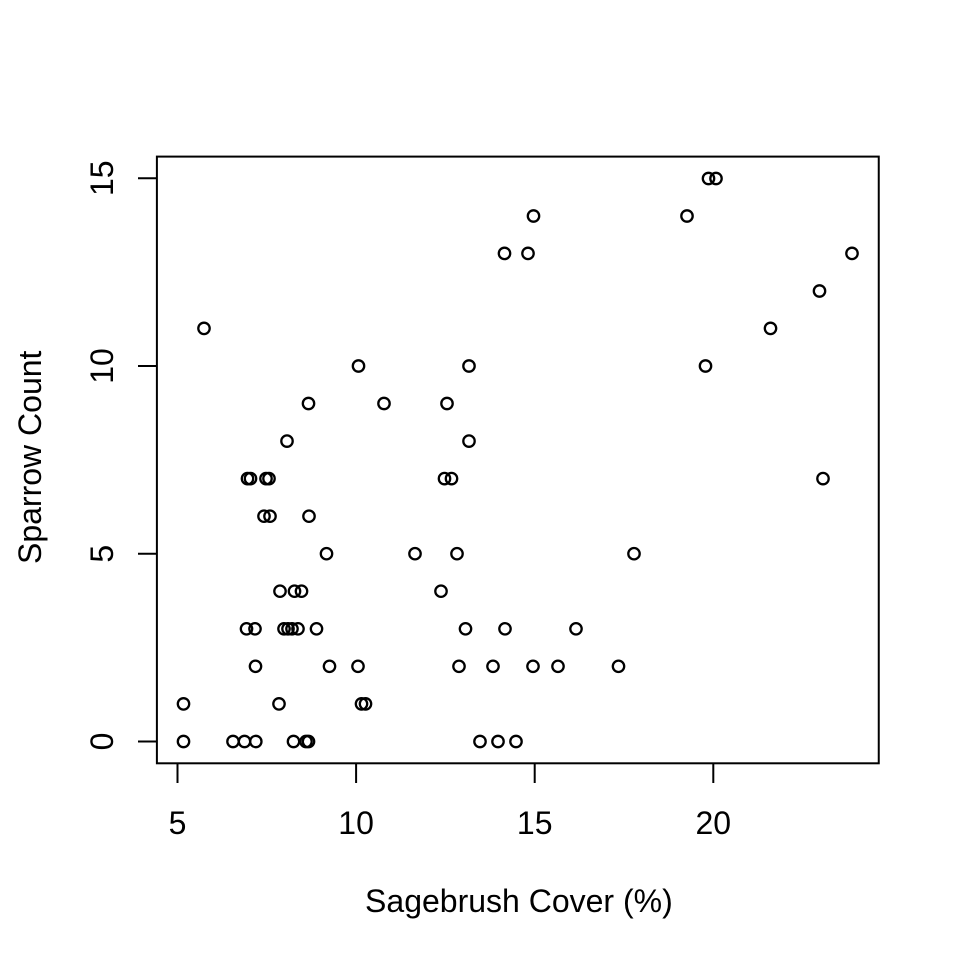  What do you see at coordinates (30, 457) in the screenshot?
I see `svg-text: Sparrow Count` at bounding box center [30, 457].